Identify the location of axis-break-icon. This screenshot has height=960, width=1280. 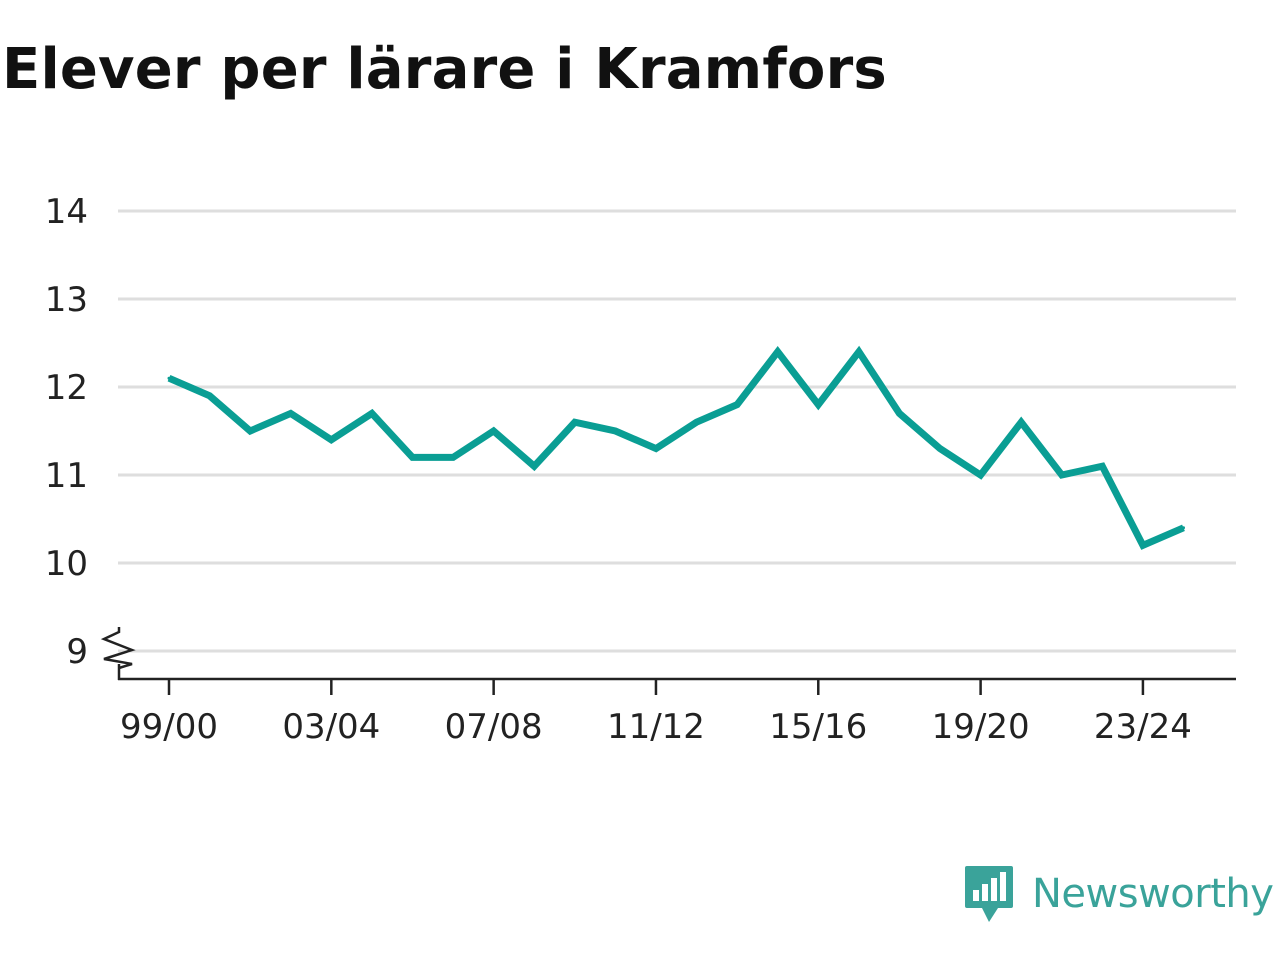
(118, 648).